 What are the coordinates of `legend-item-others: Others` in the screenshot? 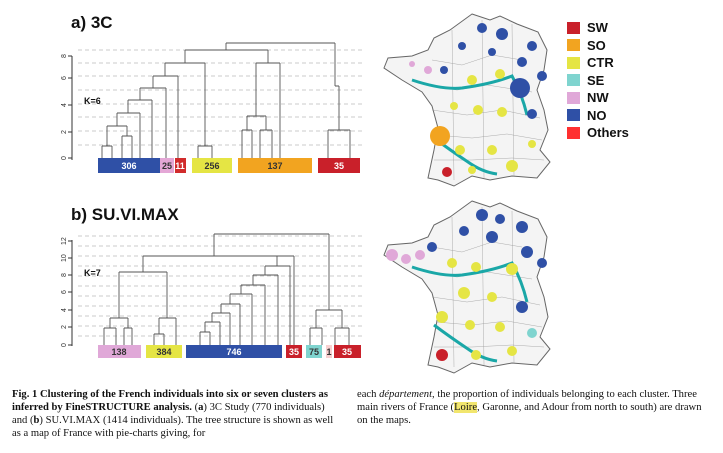 It's located at (598, 133).